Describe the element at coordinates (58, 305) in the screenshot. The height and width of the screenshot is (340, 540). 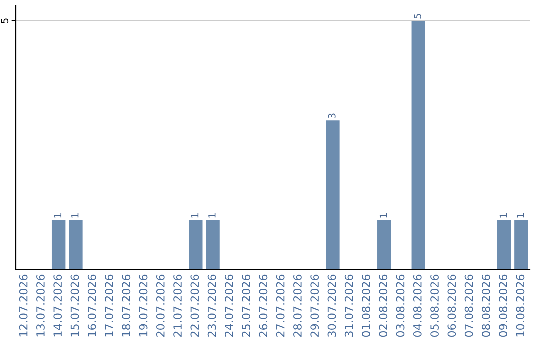
I see `x-tick-label: 14.07.2026` at that location.